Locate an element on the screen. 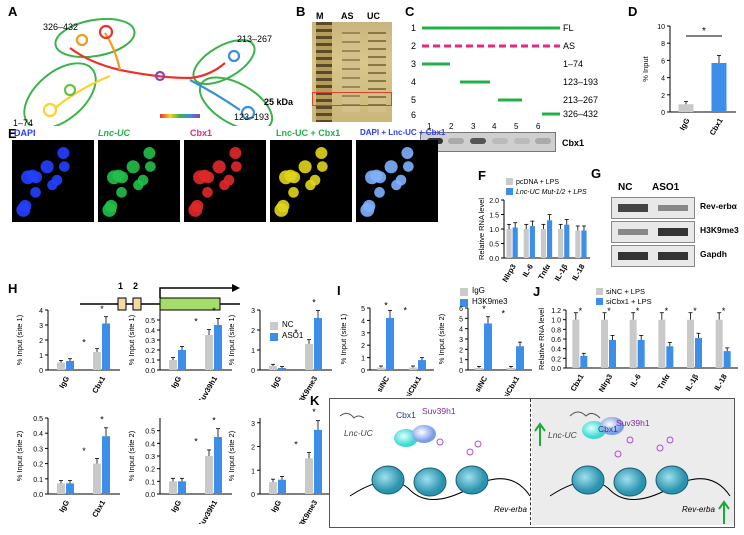  lane-uc: UC is located at coordinates (373, 16).